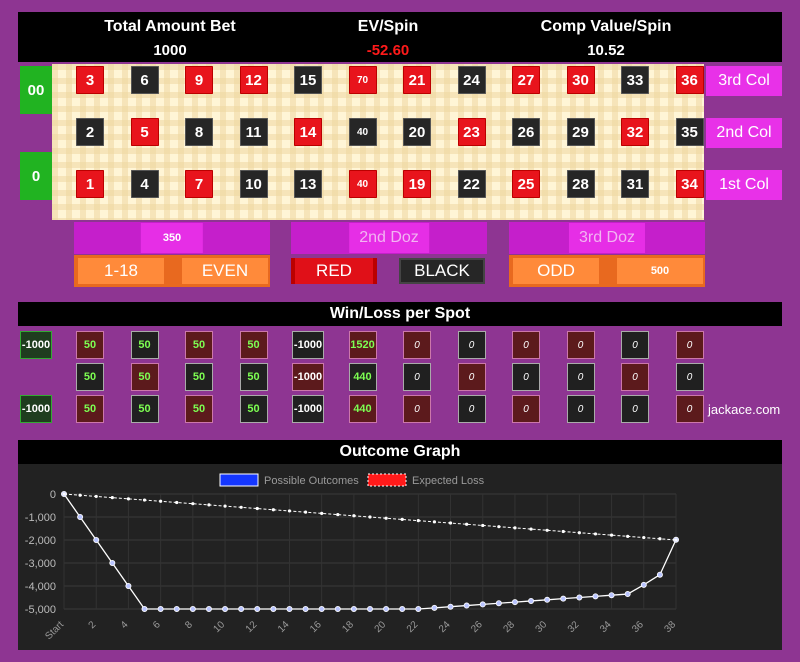 The image size is (800, 662). Describe the element at coordinates (660, 271) in the screenshot. I see `high-19-36-bet: 500` at that location.